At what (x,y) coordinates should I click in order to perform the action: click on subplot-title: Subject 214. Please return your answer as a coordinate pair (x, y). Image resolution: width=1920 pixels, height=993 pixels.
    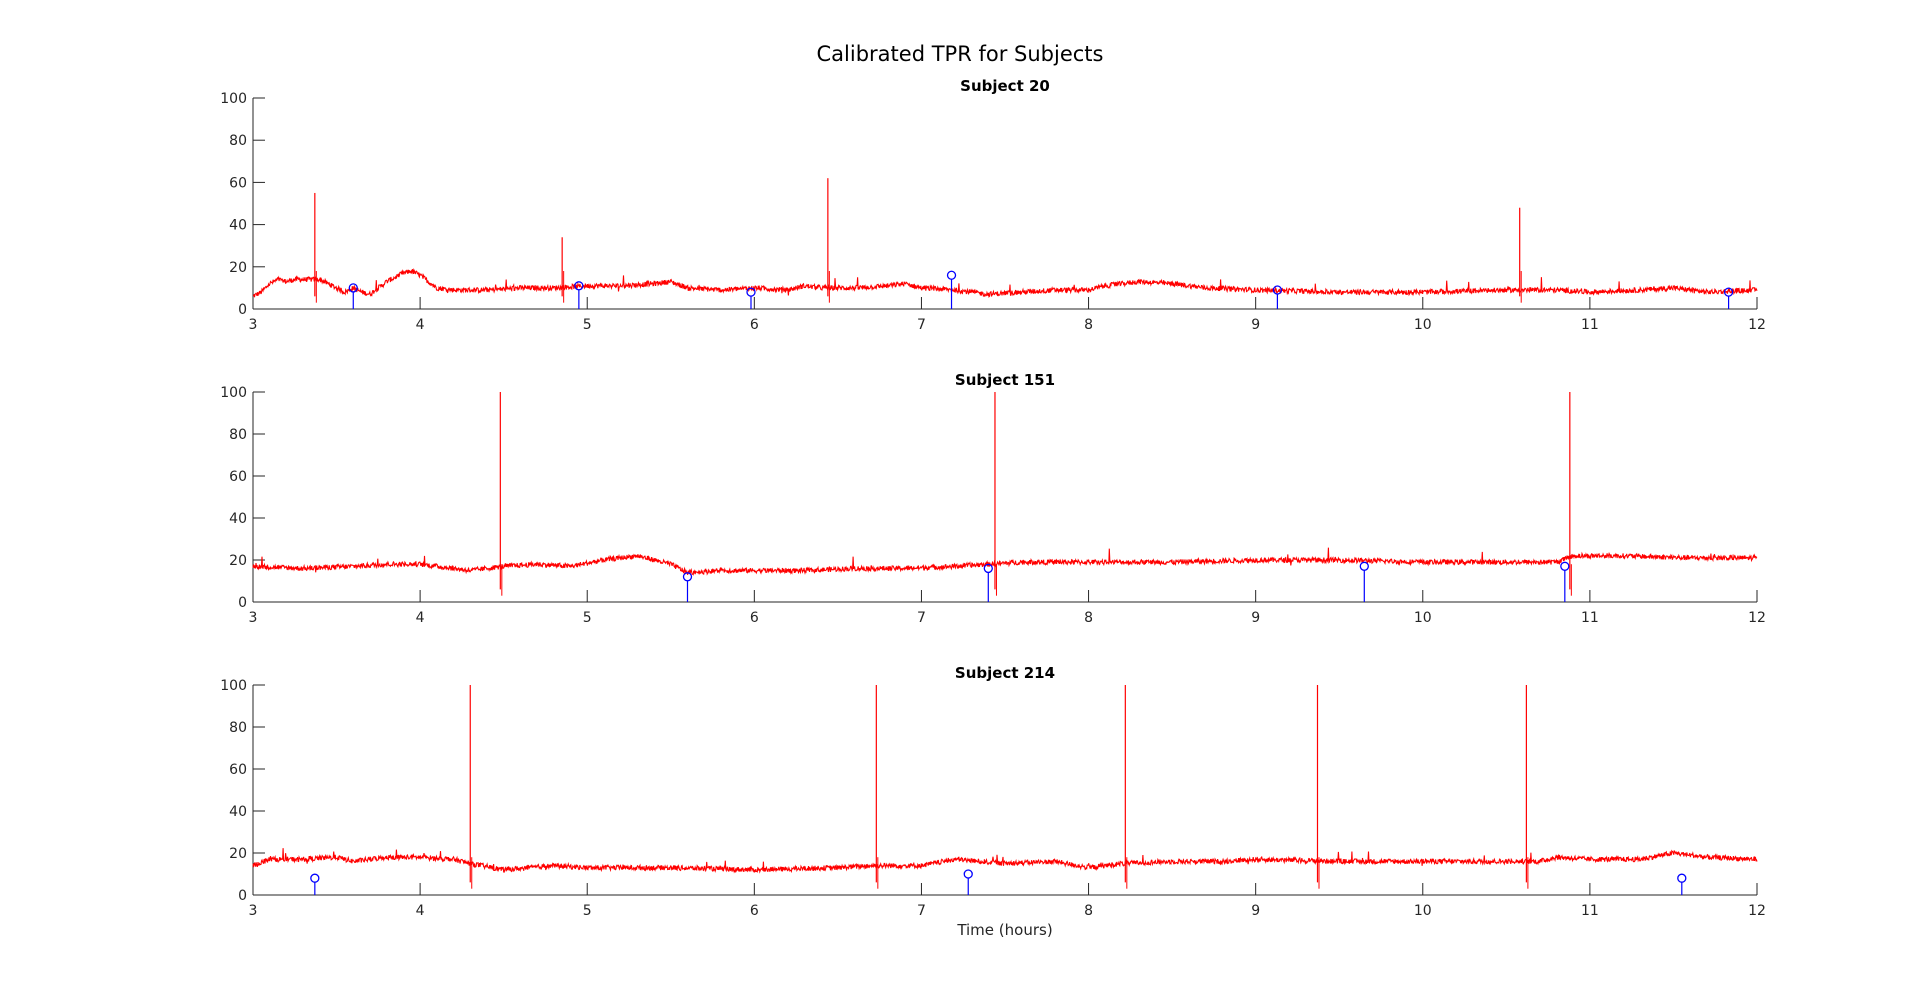
    Looking at the image, I should click on (1005, 673).